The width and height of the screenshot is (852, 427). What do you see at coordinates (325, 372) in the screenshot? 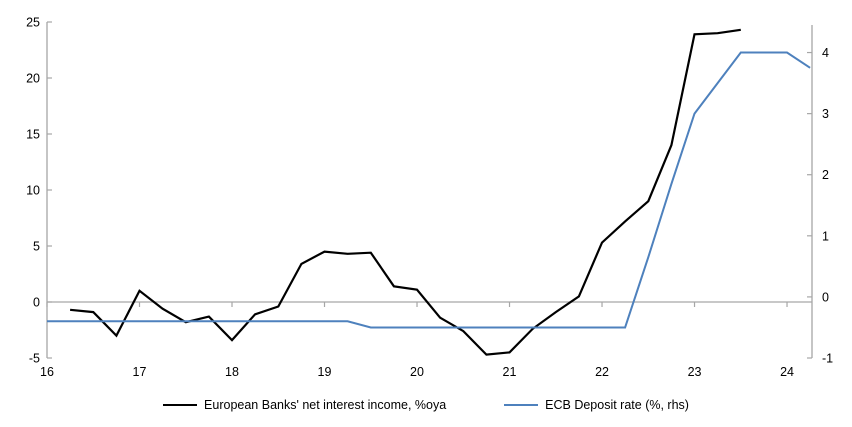
I see `x-axis-tick-label: 19` at bounding box center [325, 372].